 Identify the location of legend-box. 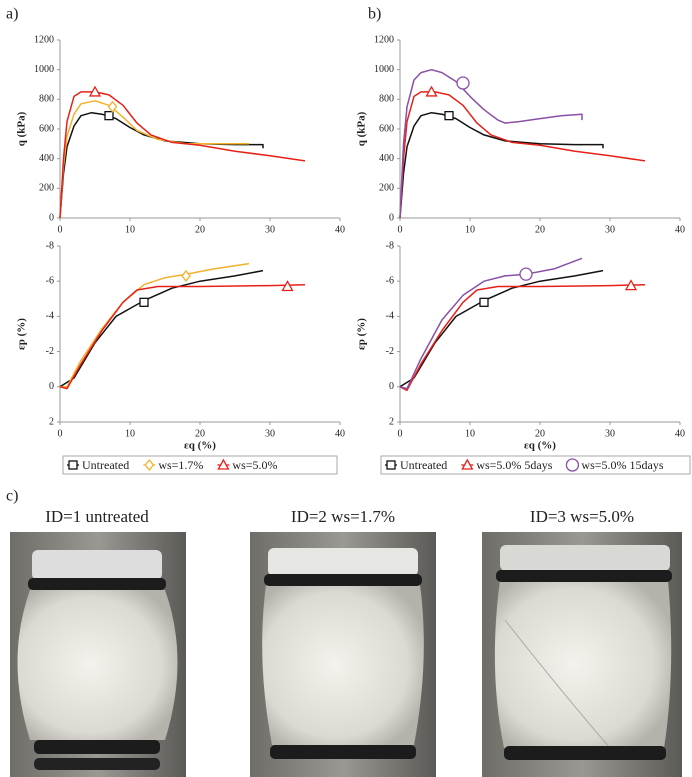
(200, 465).